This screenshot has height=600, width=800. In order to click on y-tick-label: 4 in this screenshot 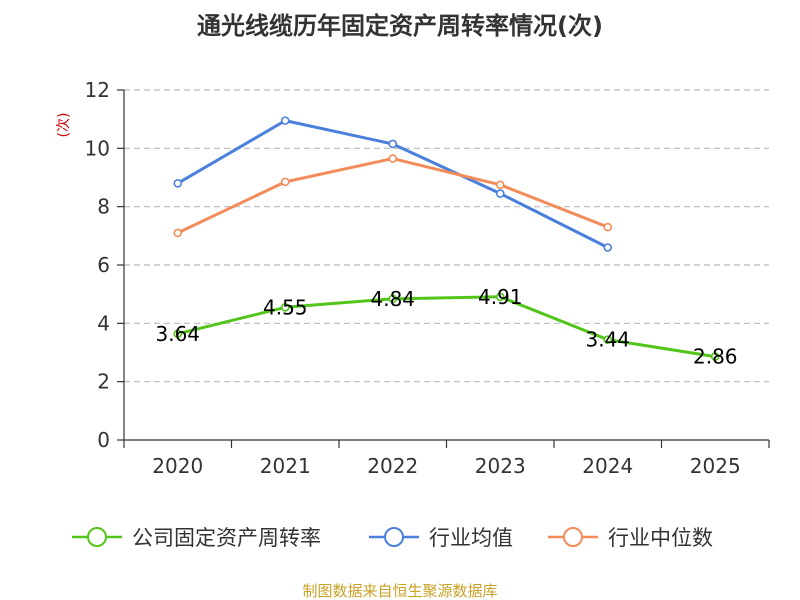, I will do `click(103, 323)`.